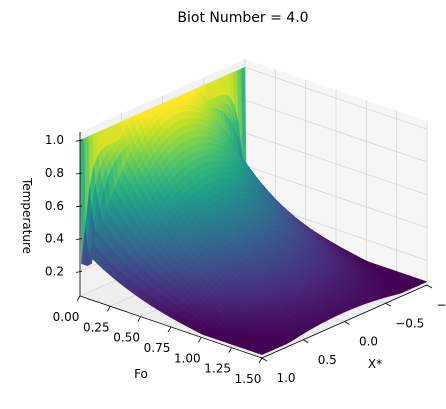 Image resolution: width=446 pixels, height=409 pixels. Describe the element at coordinates (54, 239) in the screenshot. I see `z-tick-label: 0.4` at that location.